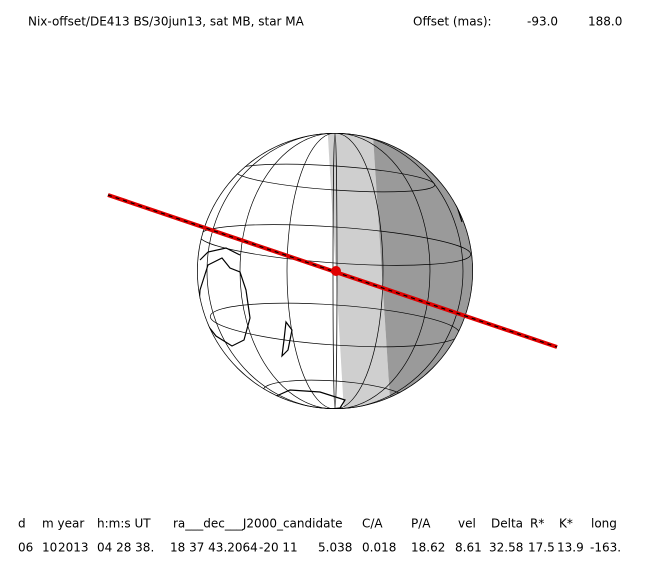  I want to click on closest-approach, so click(336, 271).